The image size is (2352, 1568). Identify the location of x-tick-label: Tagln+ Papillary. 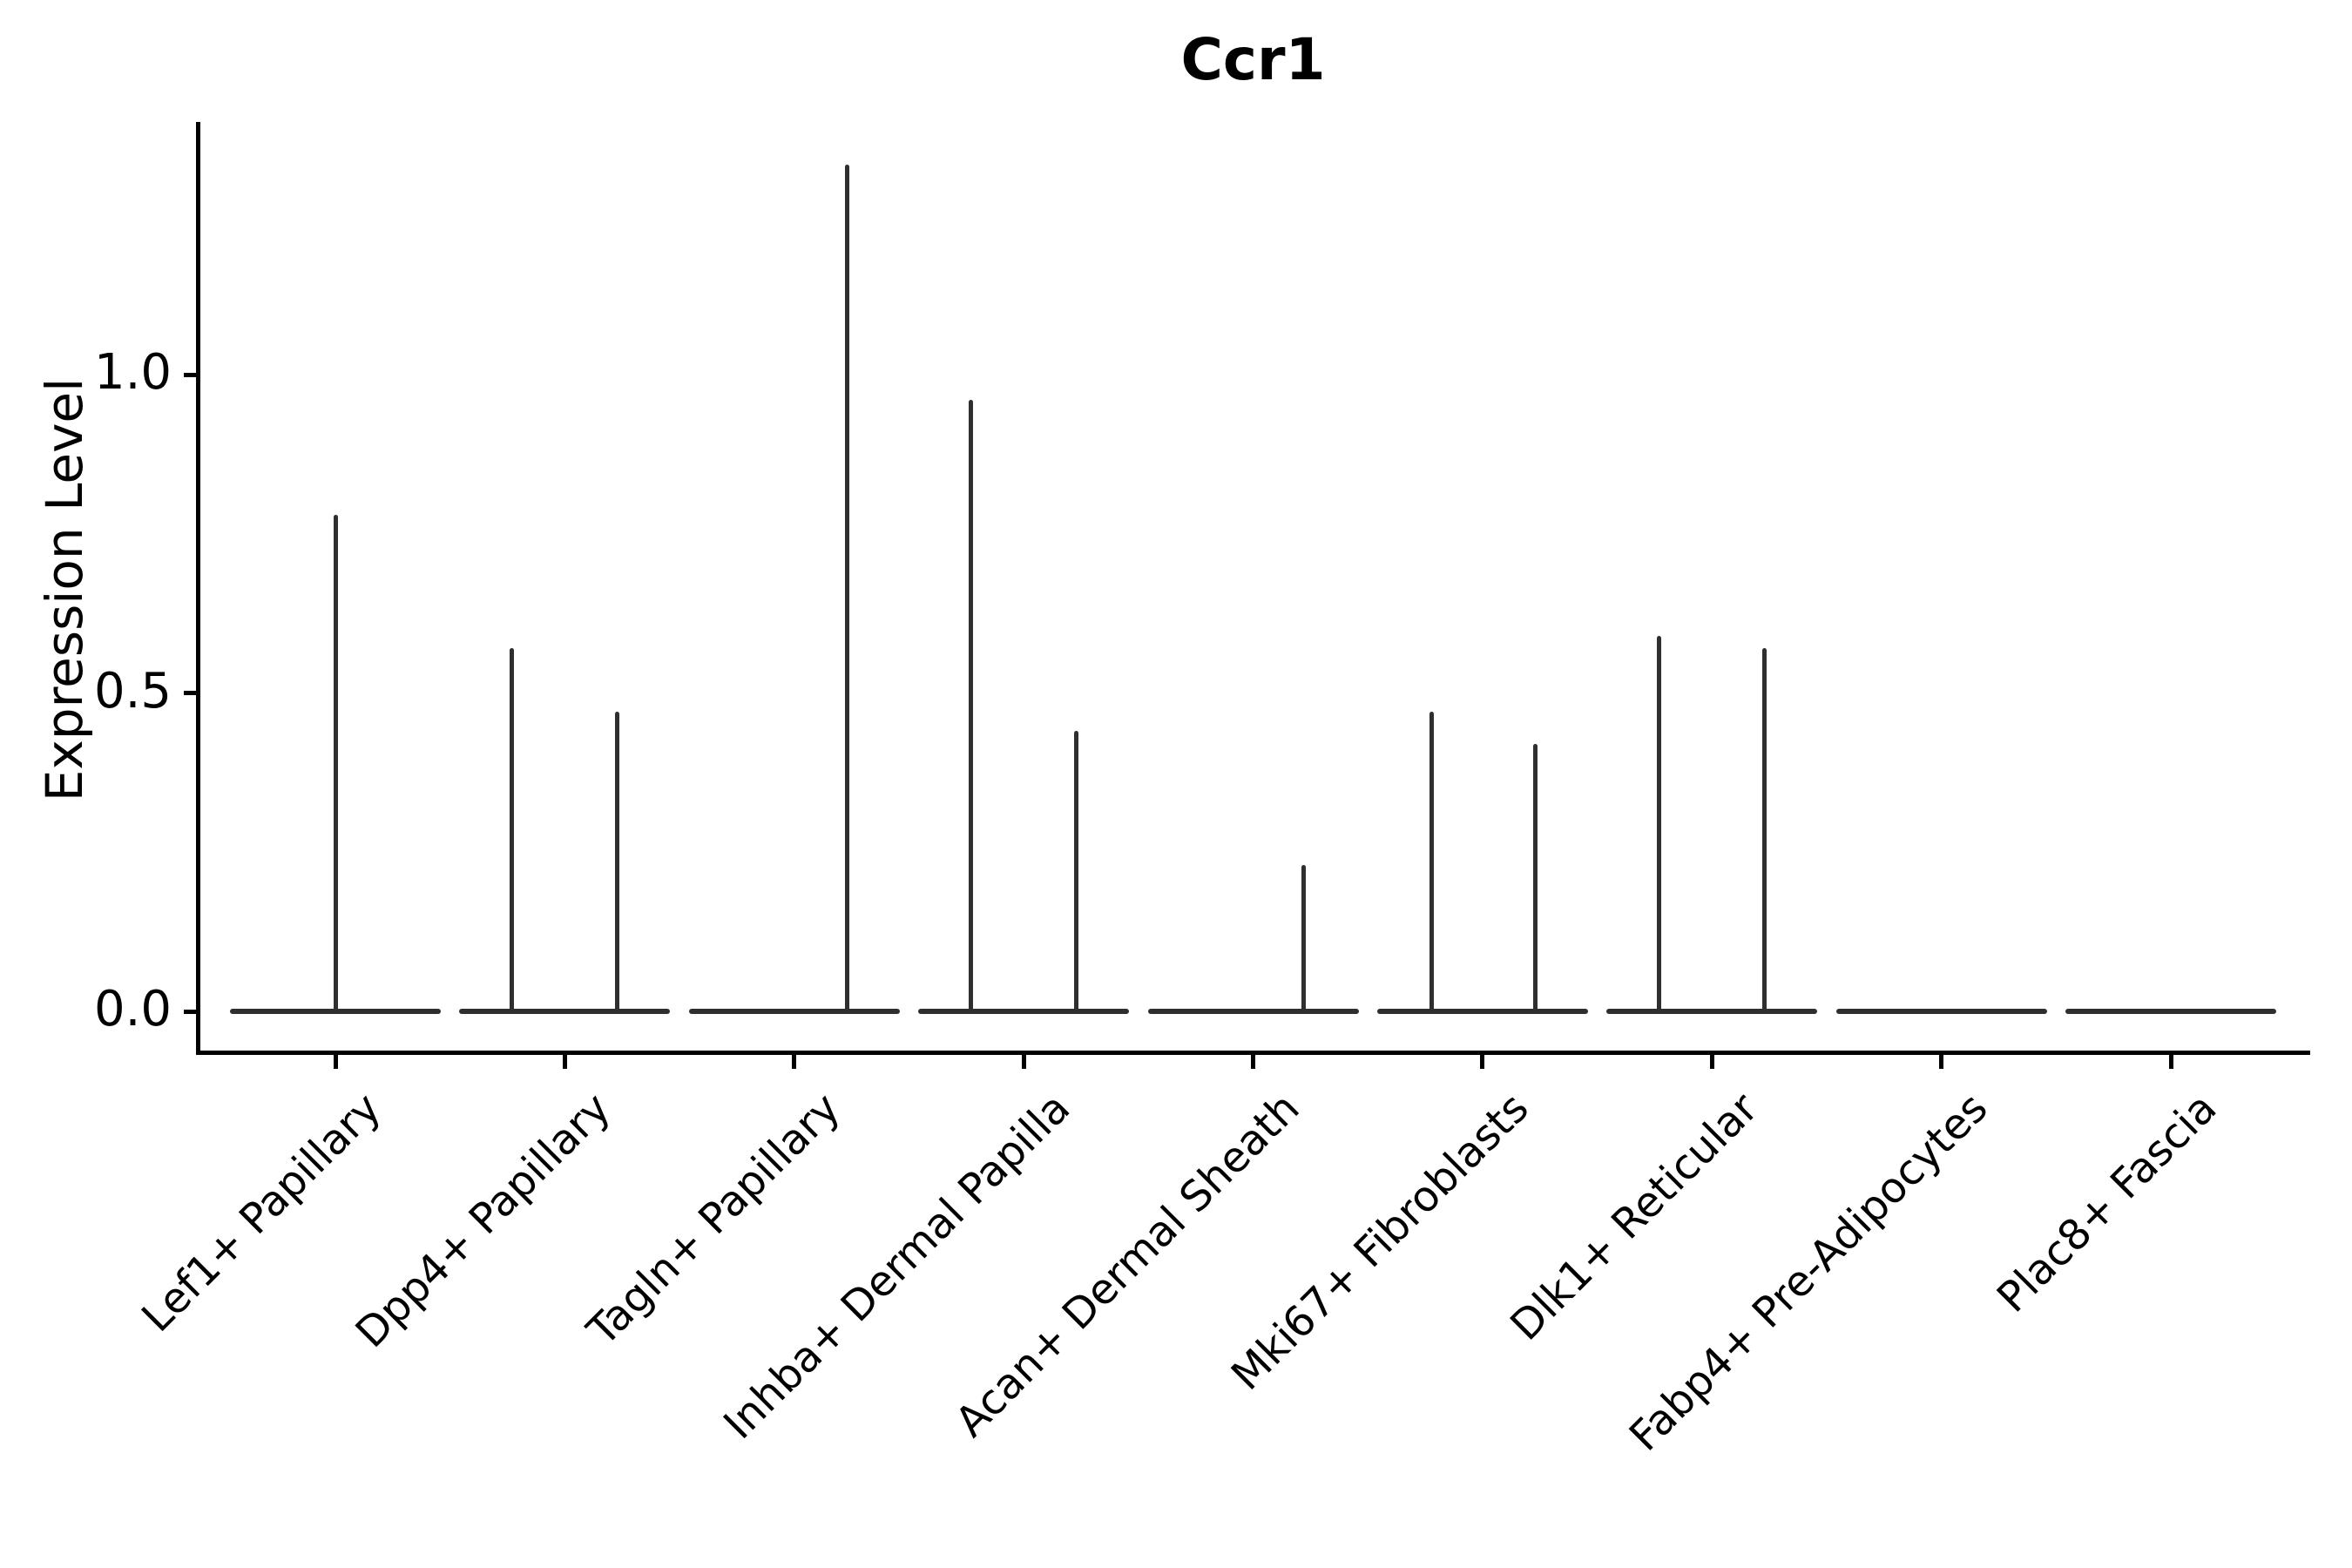
(714, 1219).